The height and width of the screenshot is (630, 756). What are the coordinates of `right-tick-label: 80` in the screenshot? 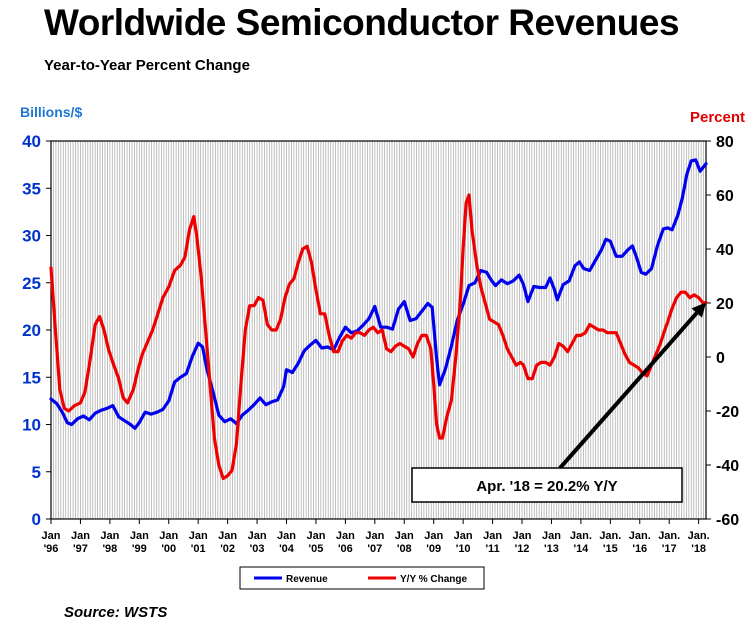 It's located at (725, 142).